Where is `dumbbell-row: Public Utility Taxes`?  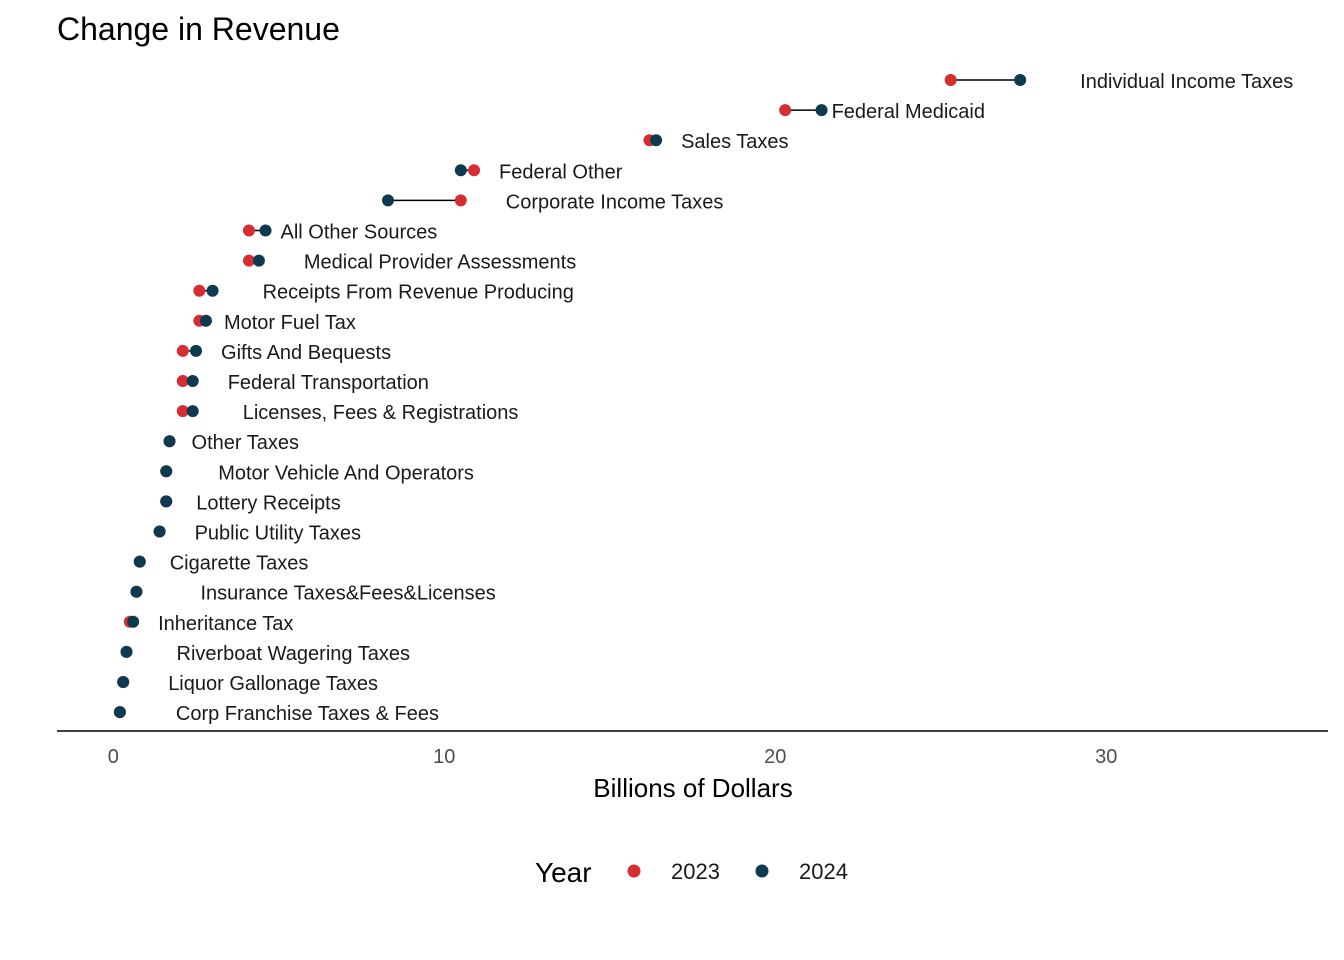
dumbbell-row: Public Utility Taxes is located at coordinates (257, 534).